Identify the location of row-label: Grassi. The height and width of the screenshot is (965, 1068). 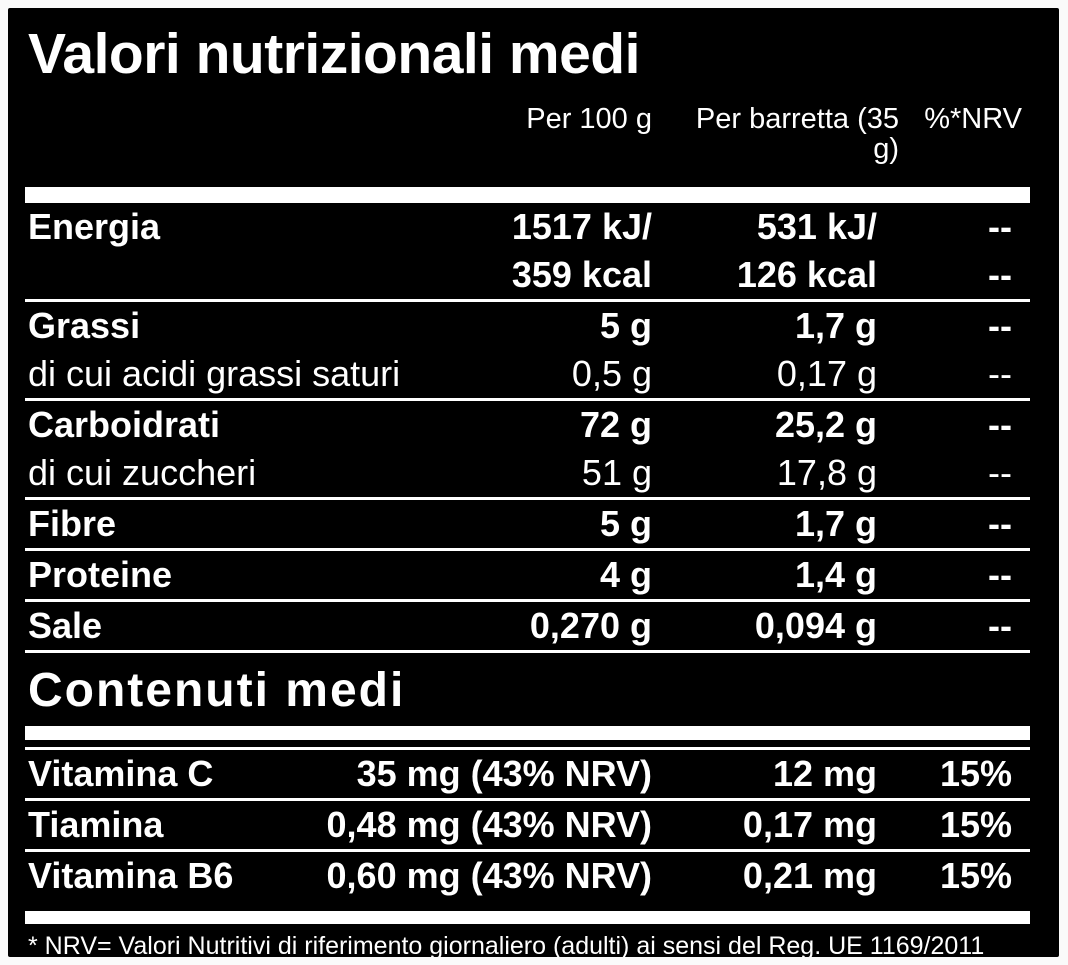
(84, 325).